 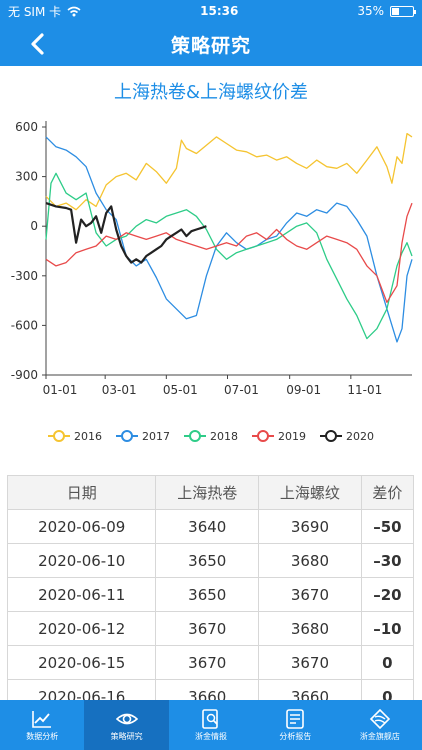 What do you see at coordinates (126, 718) in the screenshot?
I see `eye-icon` at bounding box center [126, 718].